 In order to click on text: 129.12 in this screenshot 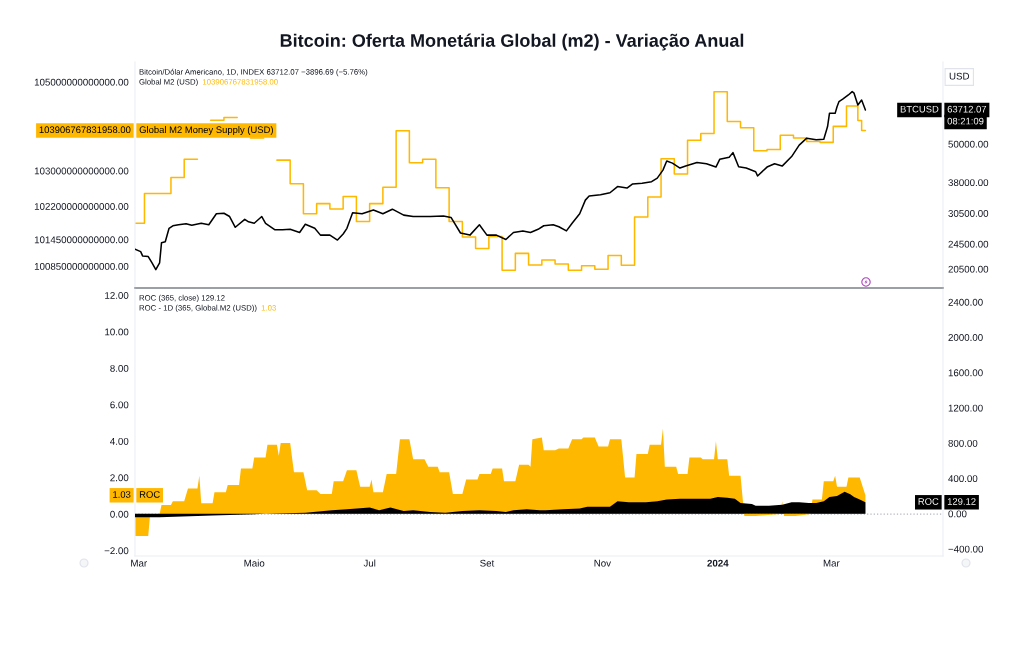, I will do `click(961, 501)`.